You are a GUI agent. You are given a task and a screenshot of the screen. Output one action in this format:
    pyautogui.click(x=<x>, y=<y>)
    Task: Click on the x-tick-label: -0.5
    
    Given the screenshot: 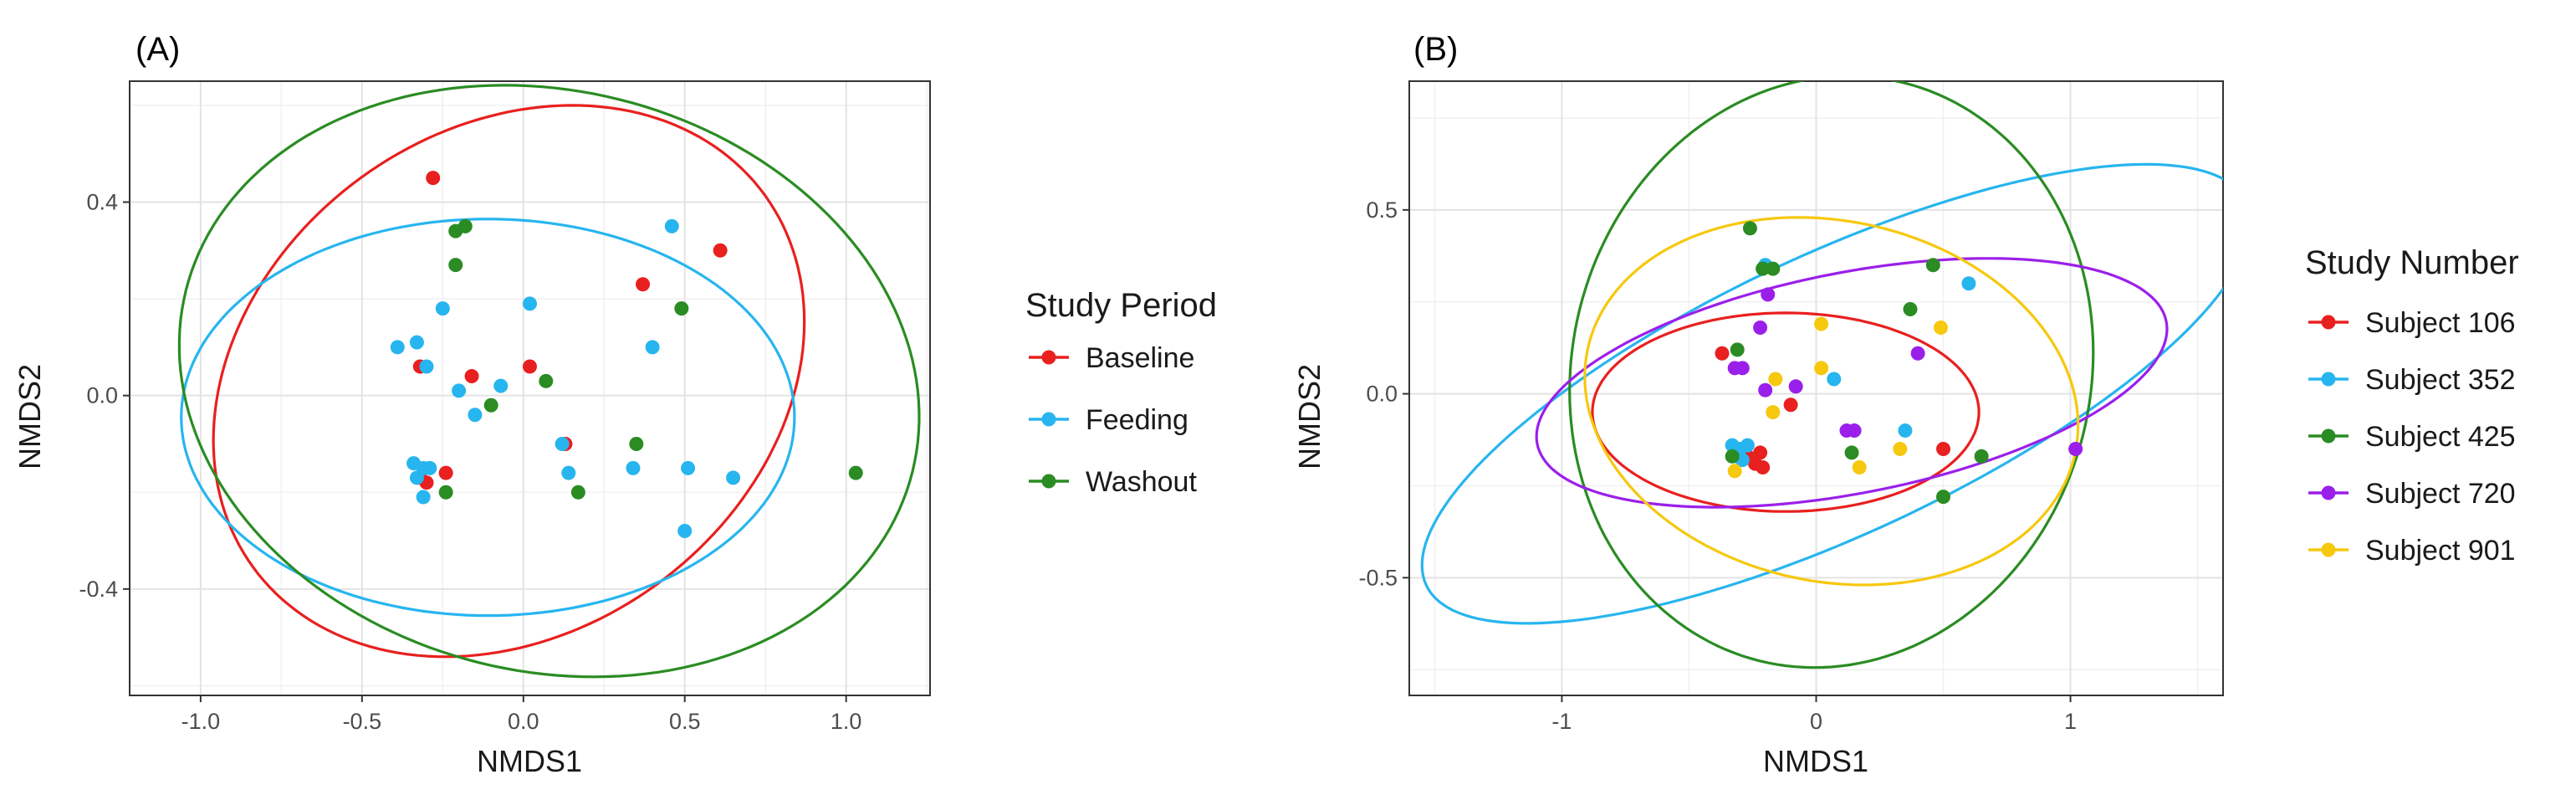 What is the action you would take?
    pyautogui.click(x=362, y=721)
    